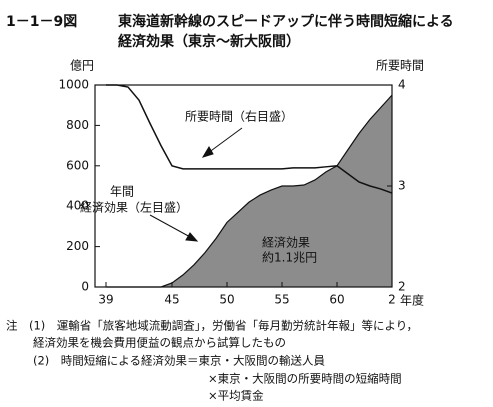  What do you see at coordinates (77, 246) in the screenshot?
I see `y-tick-label: 200` at bounding box center [77, 246].